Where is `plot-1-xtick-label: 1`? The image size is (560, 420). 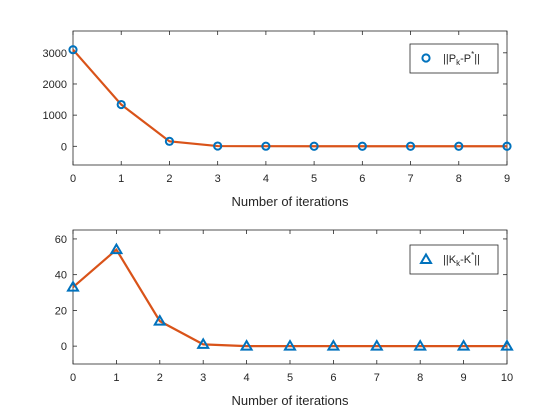 plot-1-xtick-label: 1 is located at coordinates (121, 179).